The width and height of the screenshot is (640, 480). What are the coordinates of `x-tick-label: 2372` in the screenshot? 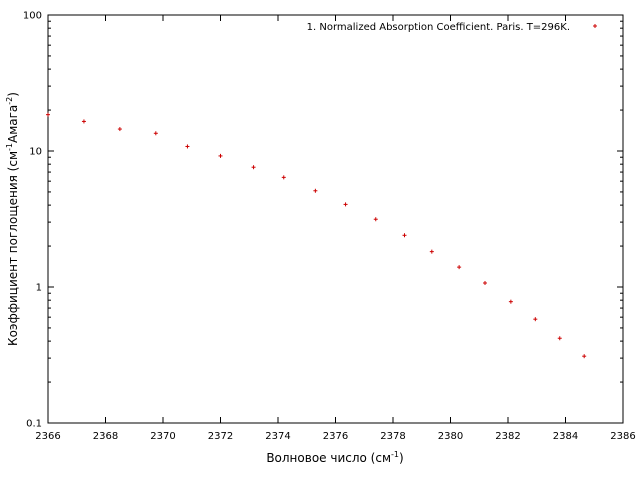 It's located at (220, 436).